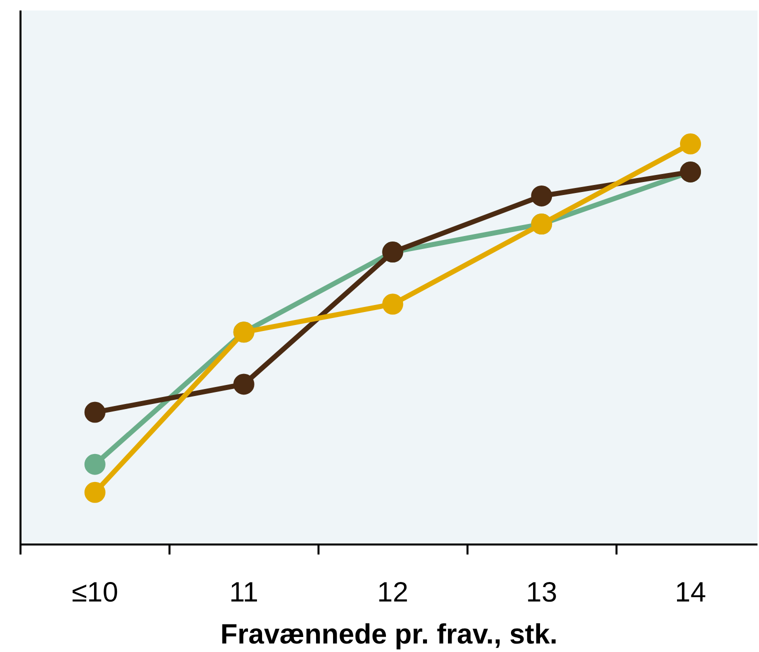 This screenshot has height=652, width=759. What do you see at coordinates (542, 592) in the screenshot?
I see `x-tick-label: 13` at bounding box center [542, 592].